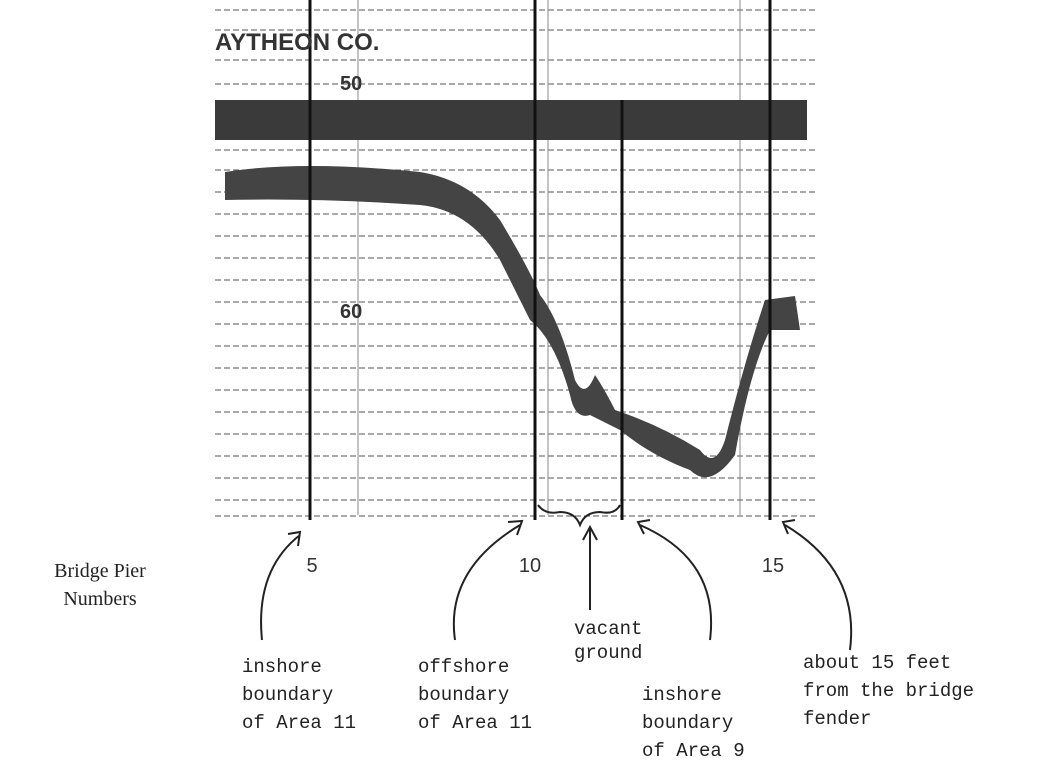 This screenshot has width=1047, height=772. Describe the element at coordinates (837, 719) in the screenshot. I see `annotation: fender` at that location.